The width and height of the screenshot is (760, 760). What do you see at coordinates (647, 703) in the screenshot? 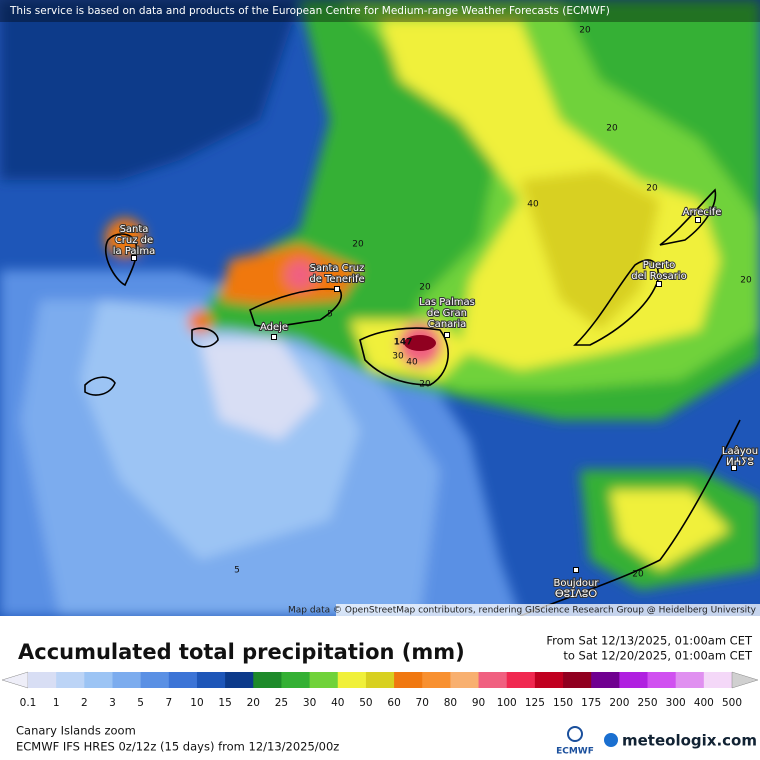
I see `colorbar-label: 250` at bounding box center [647, 703].